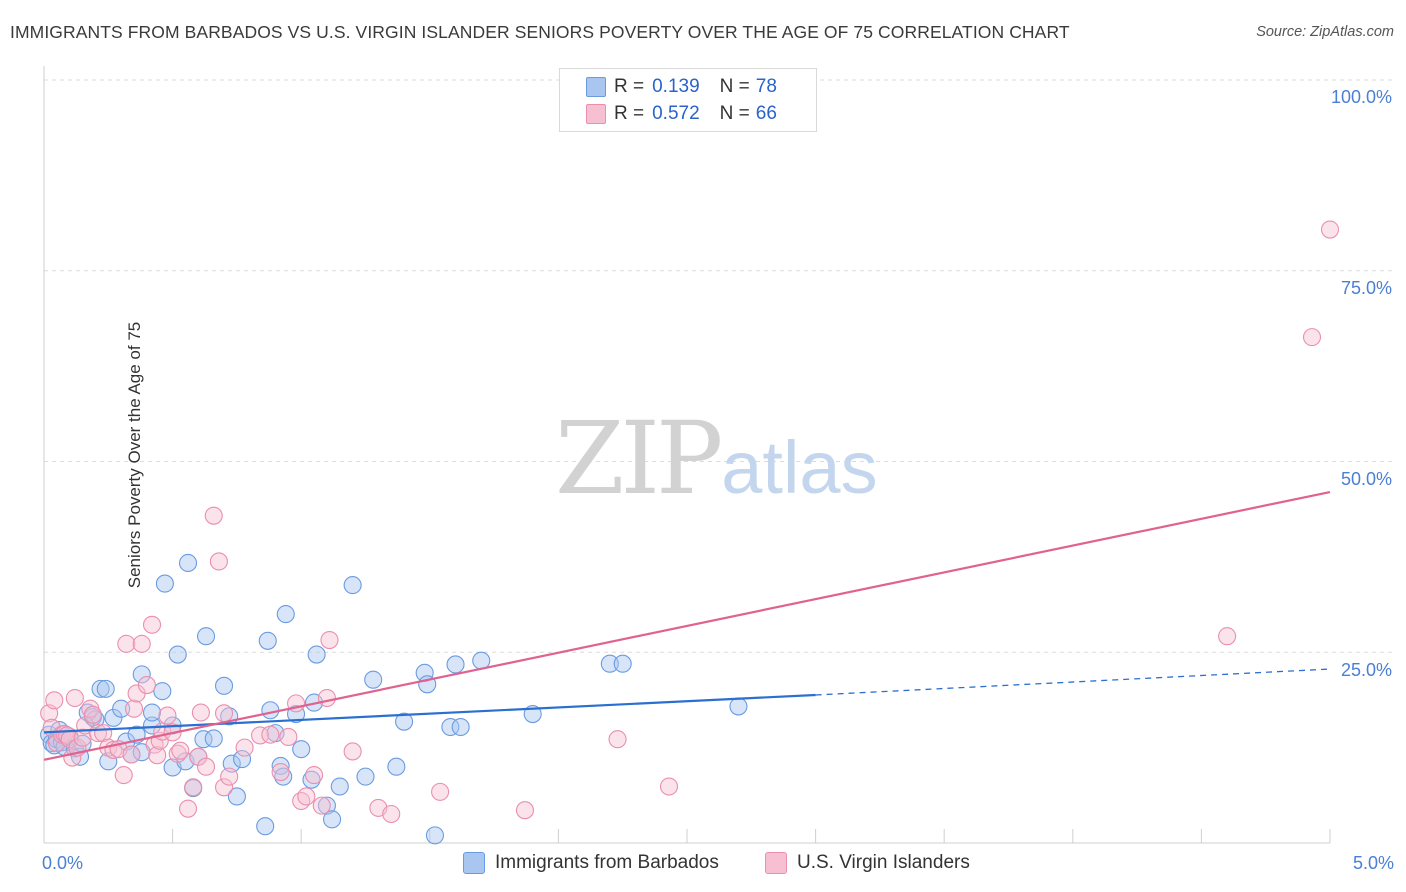 This screenshot has height=892, width=1406. Describe the element at coordinates (429, 713) in the screenshot. I see `trend-line-blue` at that location.